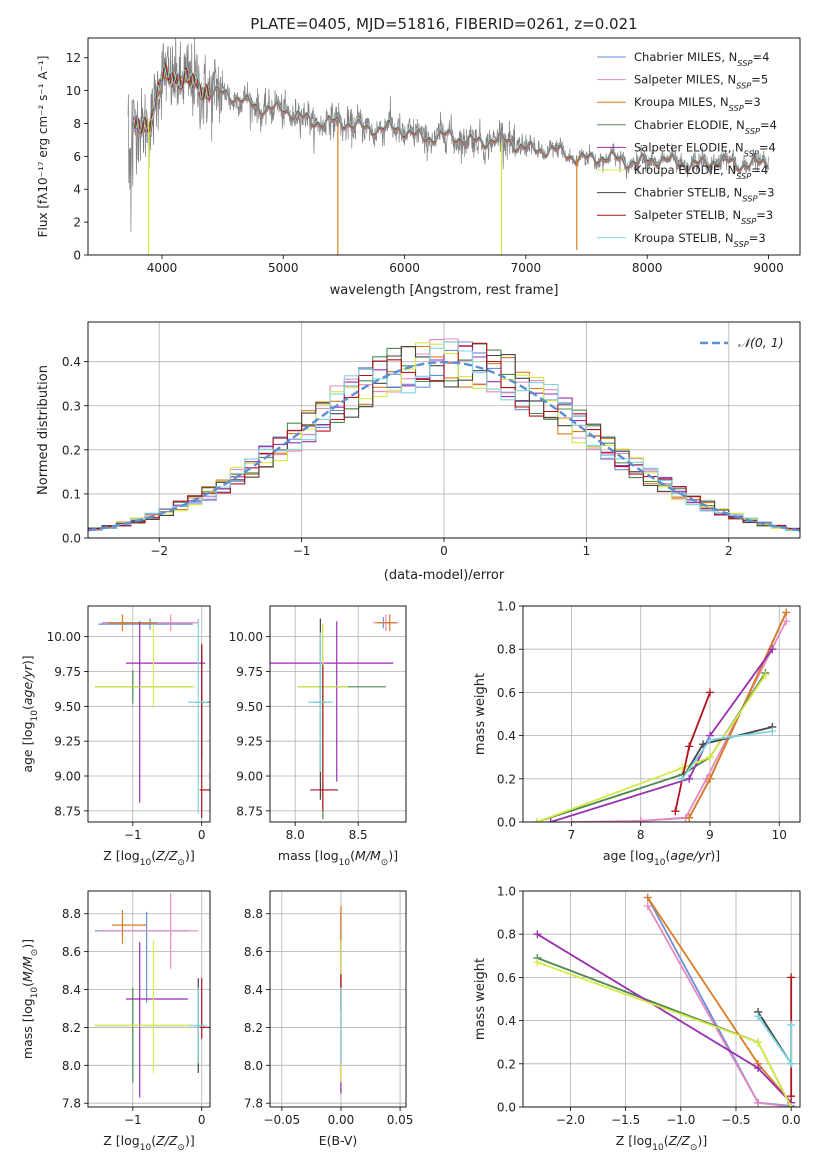  What do you see at coordinates (253, 1104) in the screenshot?
I see `y-tick-label: 7.8` at bounding box center [253, 1104].